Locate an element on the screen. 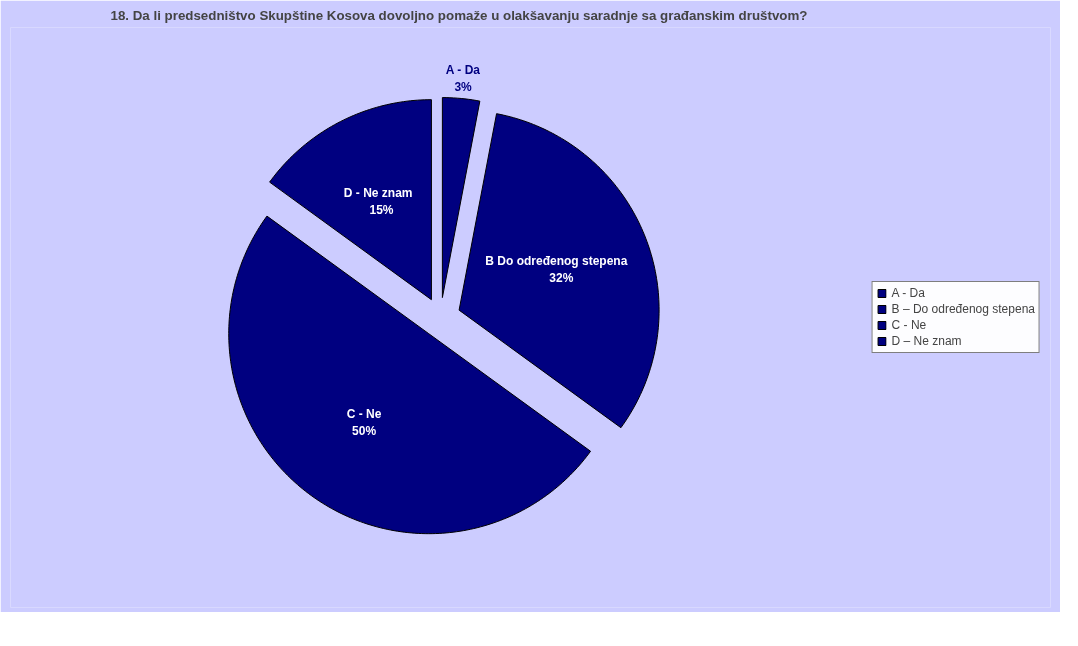  data-label: C - Ne 50% is located at coordinates (364, 423).